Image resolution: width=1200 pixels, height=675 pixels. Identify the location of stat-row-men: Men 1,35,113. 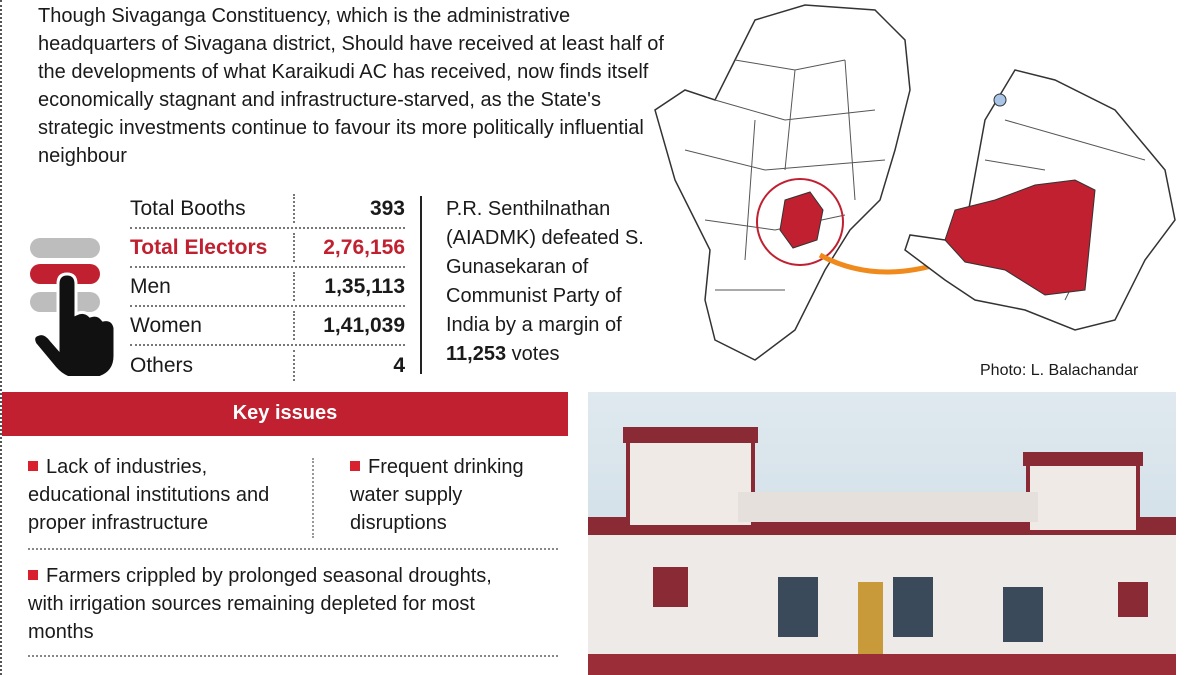
(267, 287).